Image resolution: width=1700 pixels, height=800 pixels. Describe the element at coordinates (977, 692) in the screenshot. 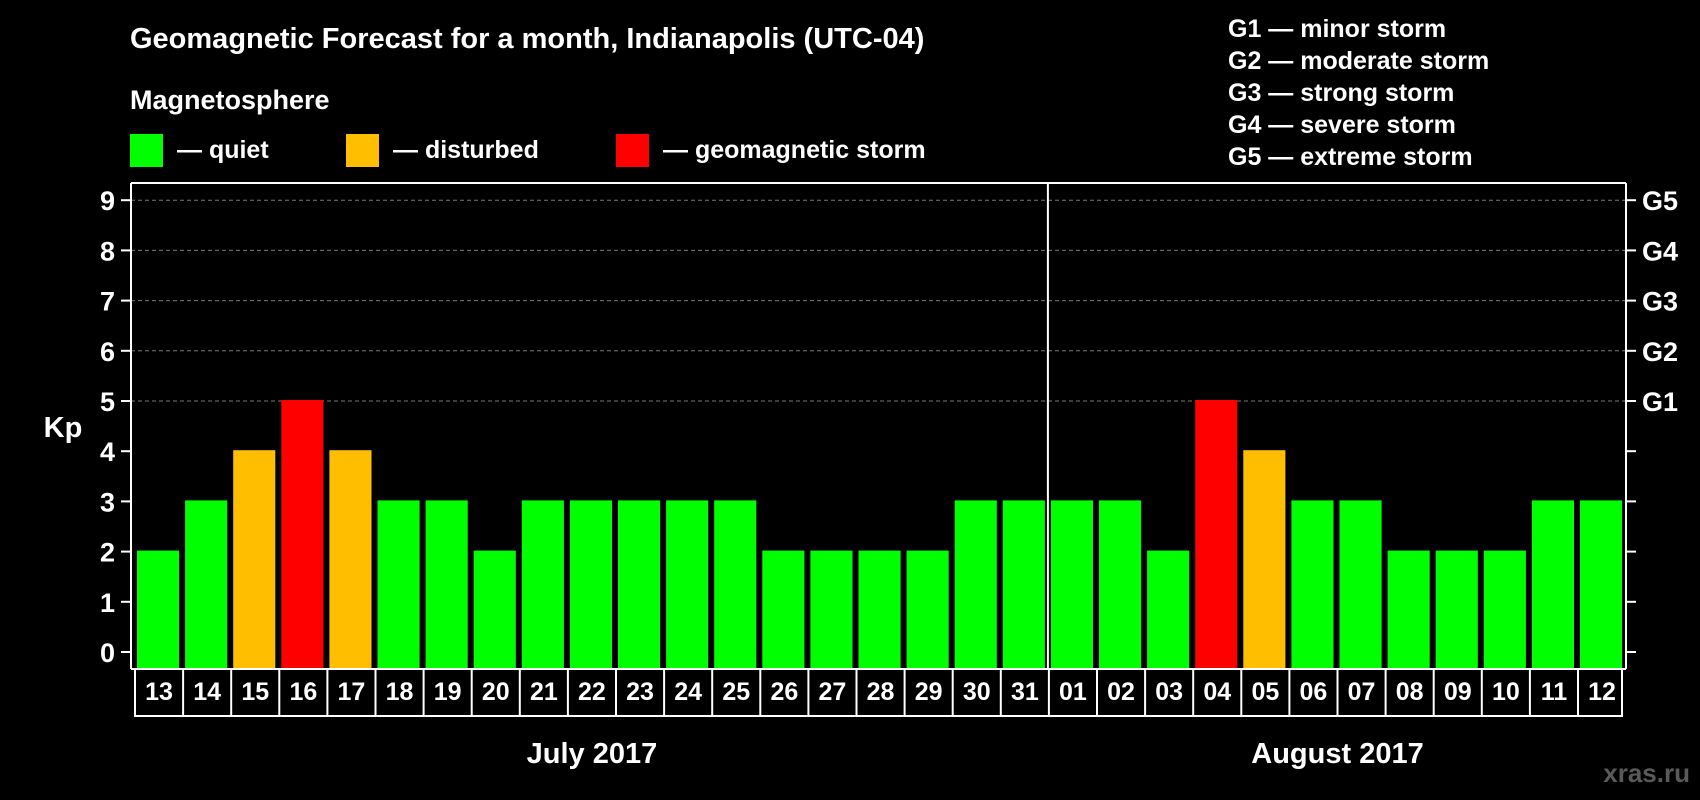

I see `day-label-18: 30` at that location.